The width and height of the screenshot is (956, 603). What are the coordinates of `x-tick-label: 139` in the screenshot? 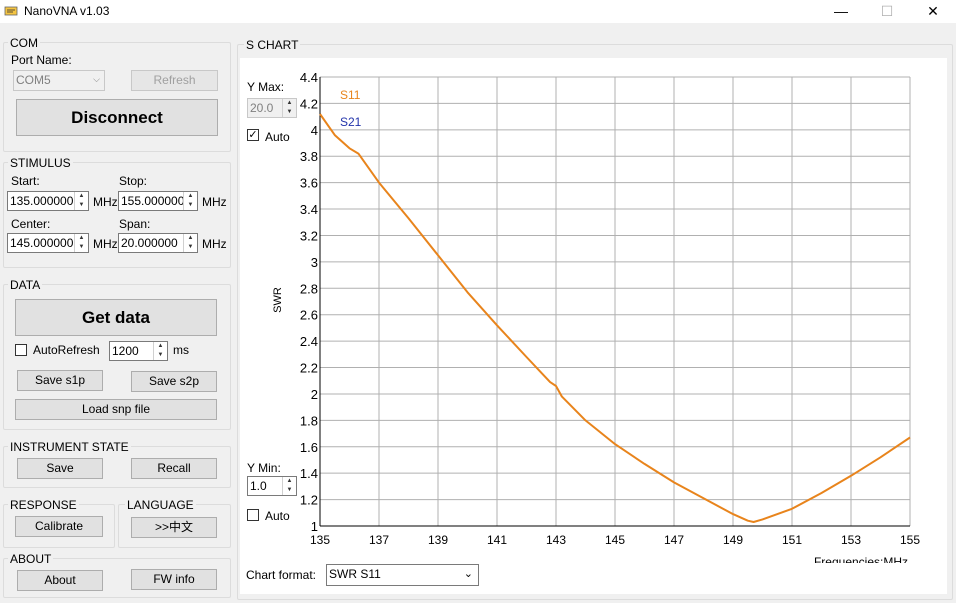 It's located at (438, 540).